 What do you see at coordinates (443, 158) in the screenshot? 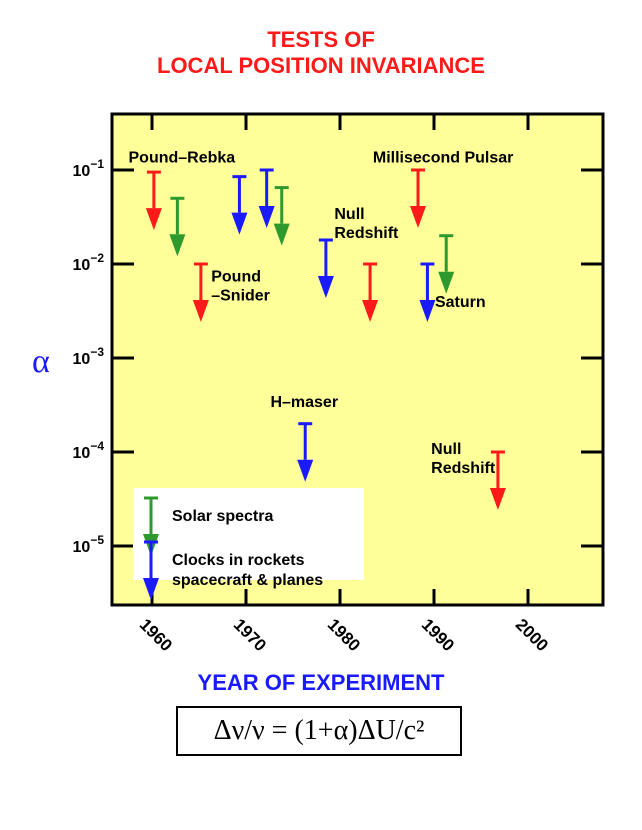
I see `annotation-label: Millisecond Pulsar` at bounding box center [443, 158].